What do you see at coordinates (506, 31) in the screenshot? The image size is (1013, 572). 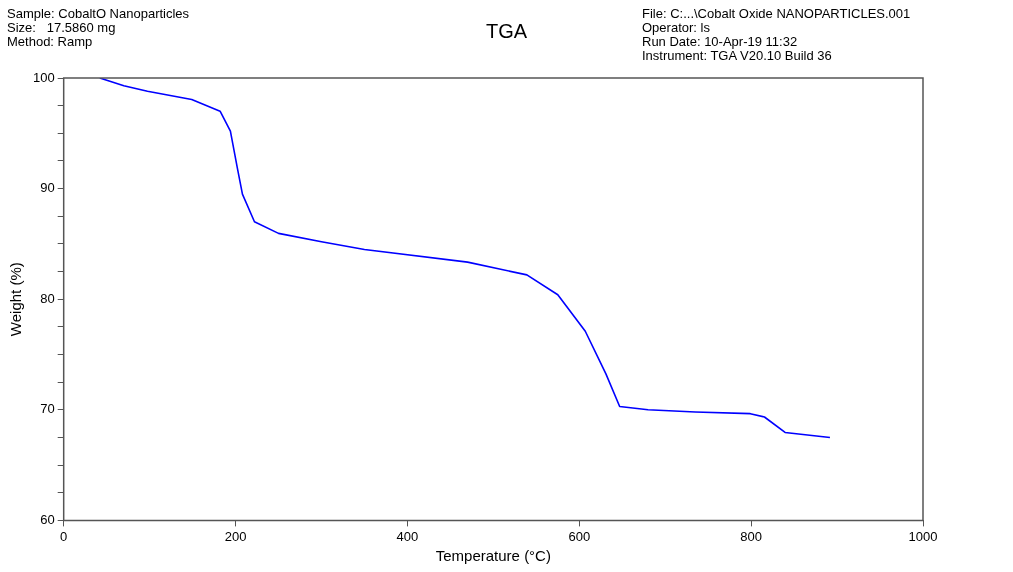 I see `chart-title: TGA` at bounding box center [506, 31].